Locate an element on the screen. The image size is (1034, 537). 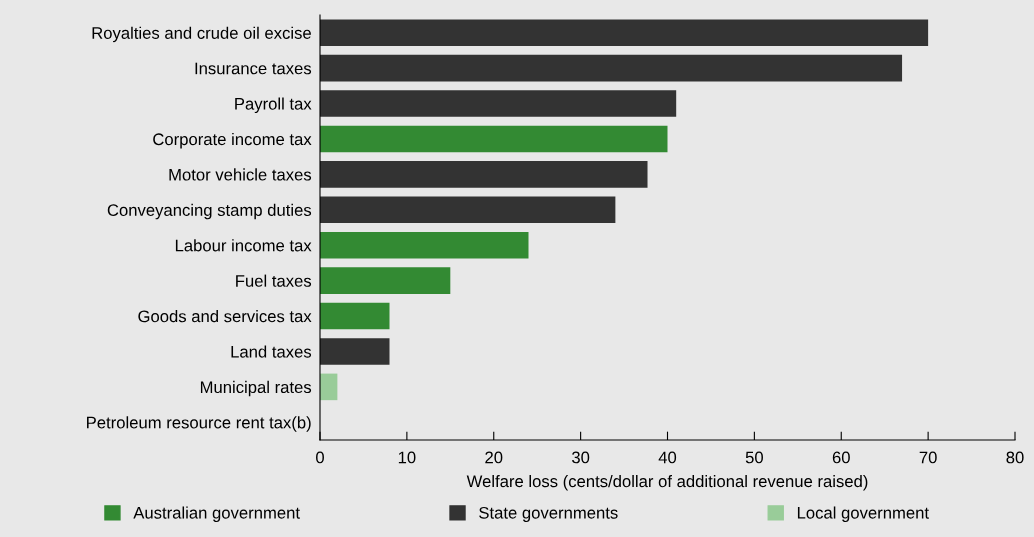
x-tick-label: 10 is located at coordinates (407, 457).